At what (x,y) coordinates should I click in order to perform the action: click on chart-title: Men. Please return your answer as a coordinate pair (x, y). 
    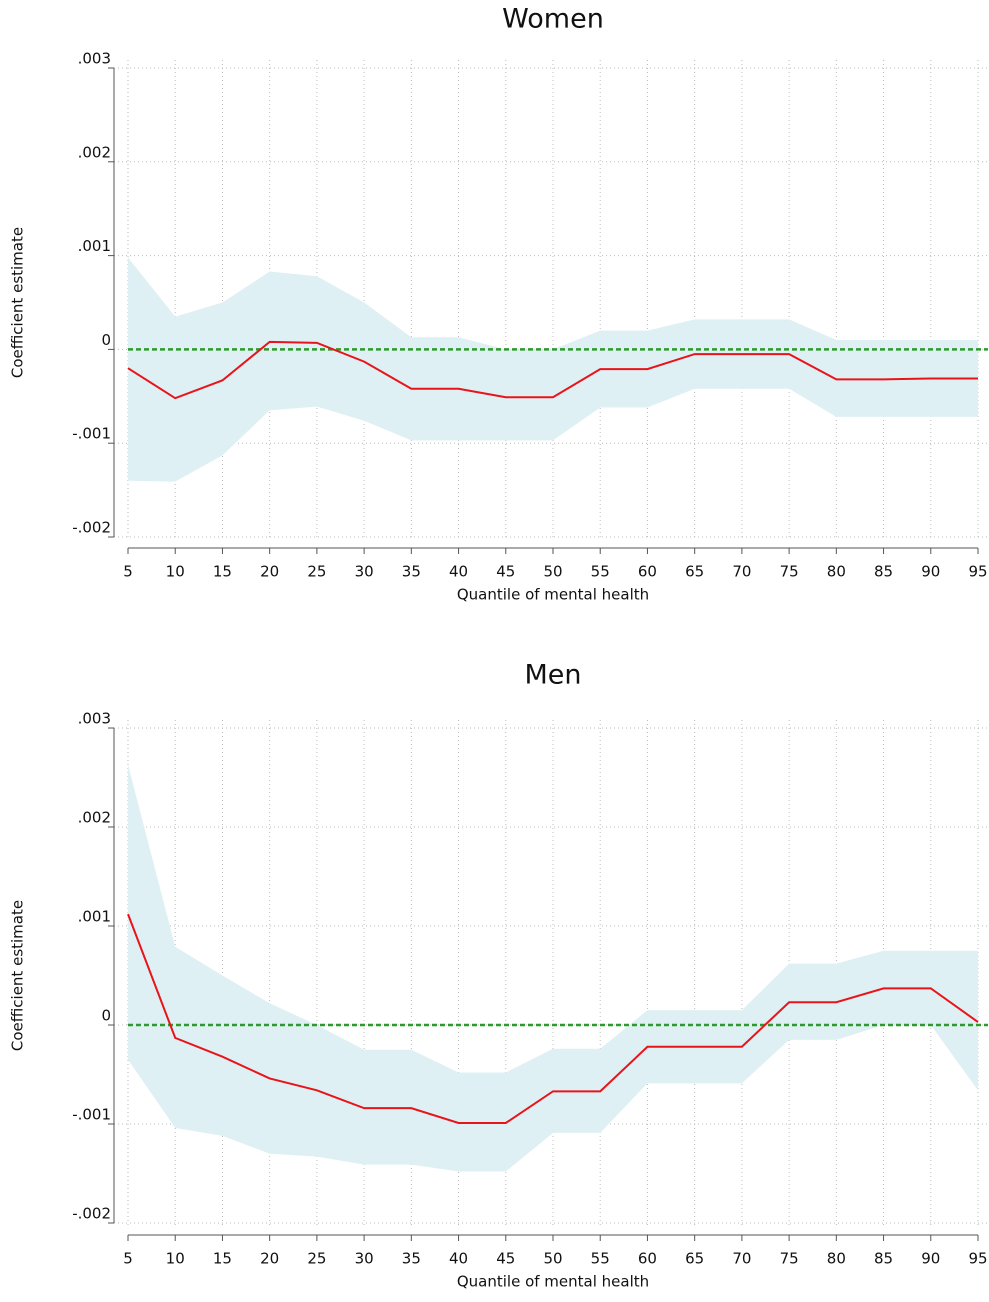
    Looking at the image, I should click on (552, 675).